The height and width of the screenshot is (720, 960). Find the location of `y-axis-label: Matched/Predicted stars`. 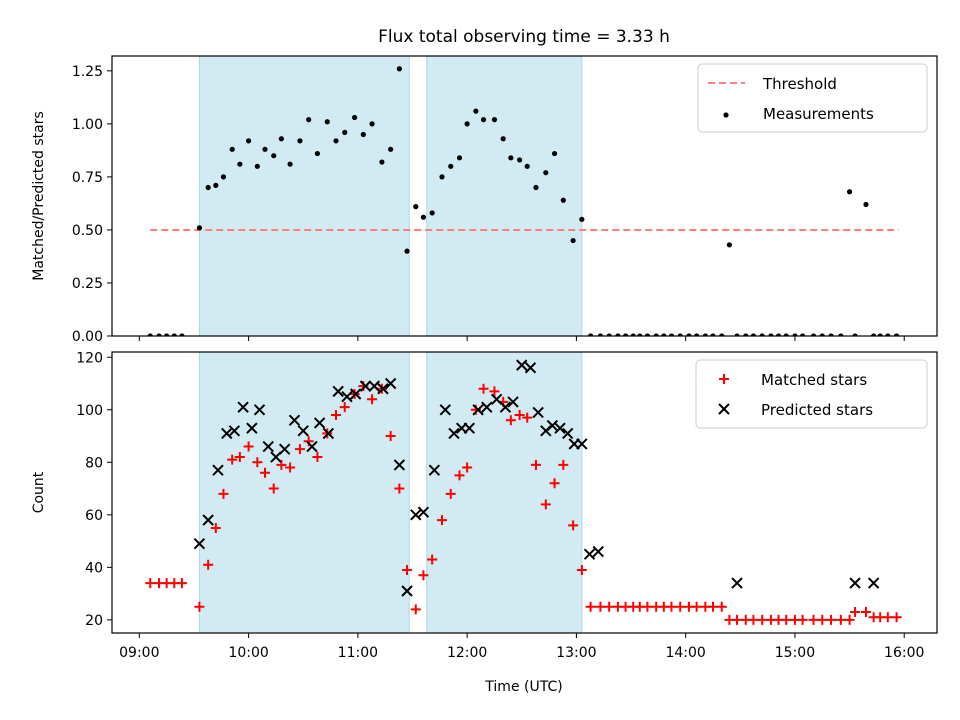

y-axis-label: Matched/Predicted stars is located at coordinates (39, 196).